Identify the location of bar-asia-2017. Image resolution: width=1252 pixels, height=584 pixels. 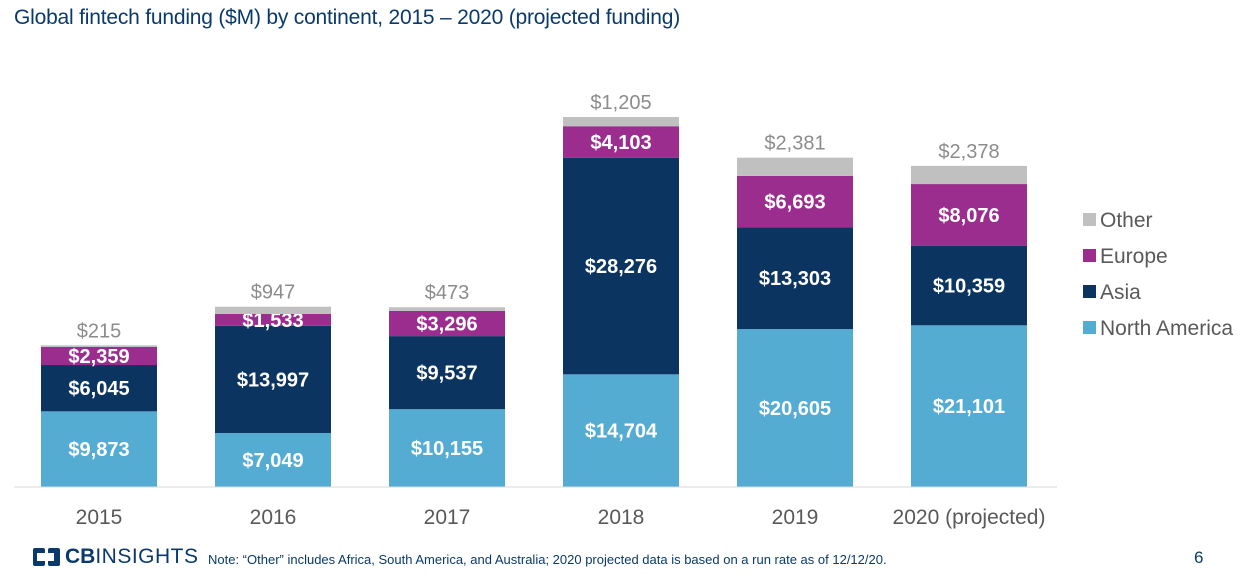
(447, 373).